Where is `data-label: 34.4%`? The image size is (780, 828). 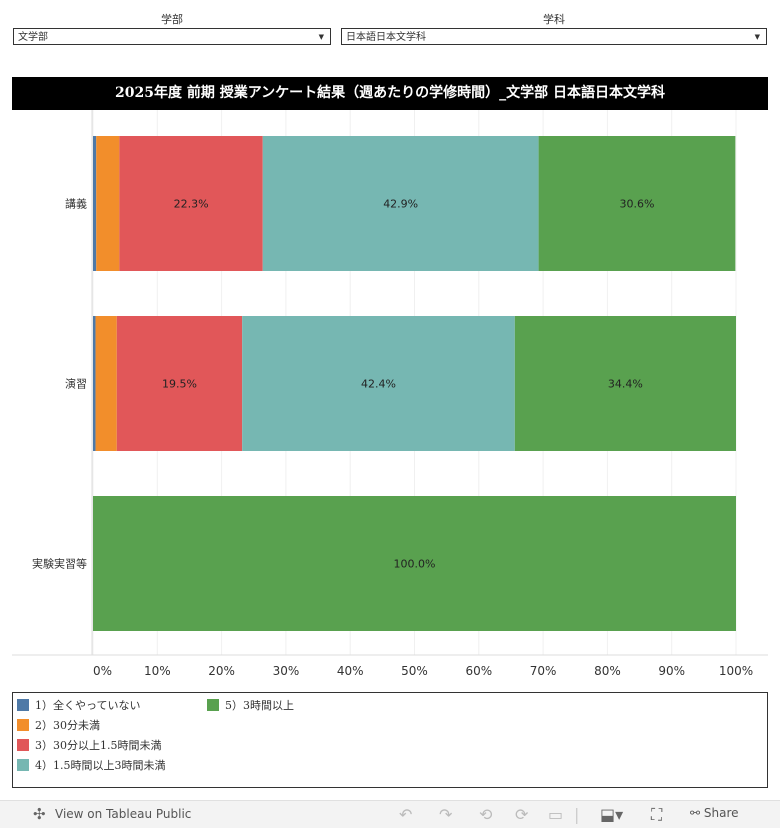 data-label: 34.4% is located at coordinates (625, 384).